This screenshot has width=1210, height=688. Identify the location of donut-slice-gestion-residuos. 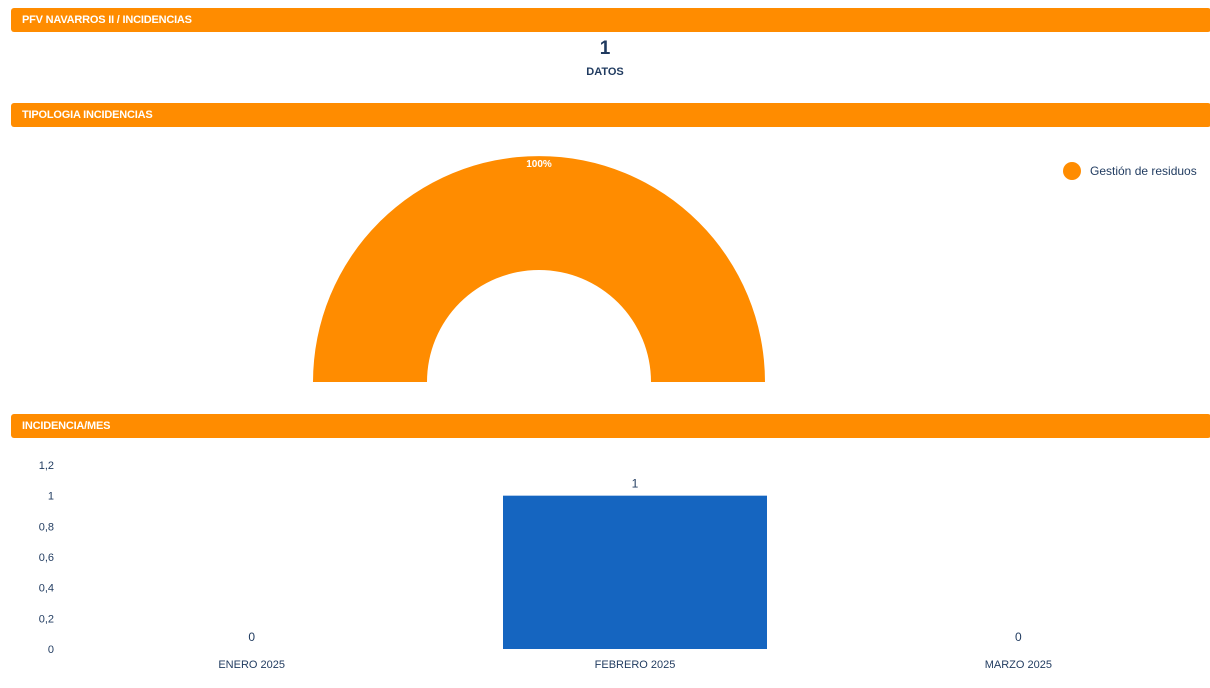
(539, 269).